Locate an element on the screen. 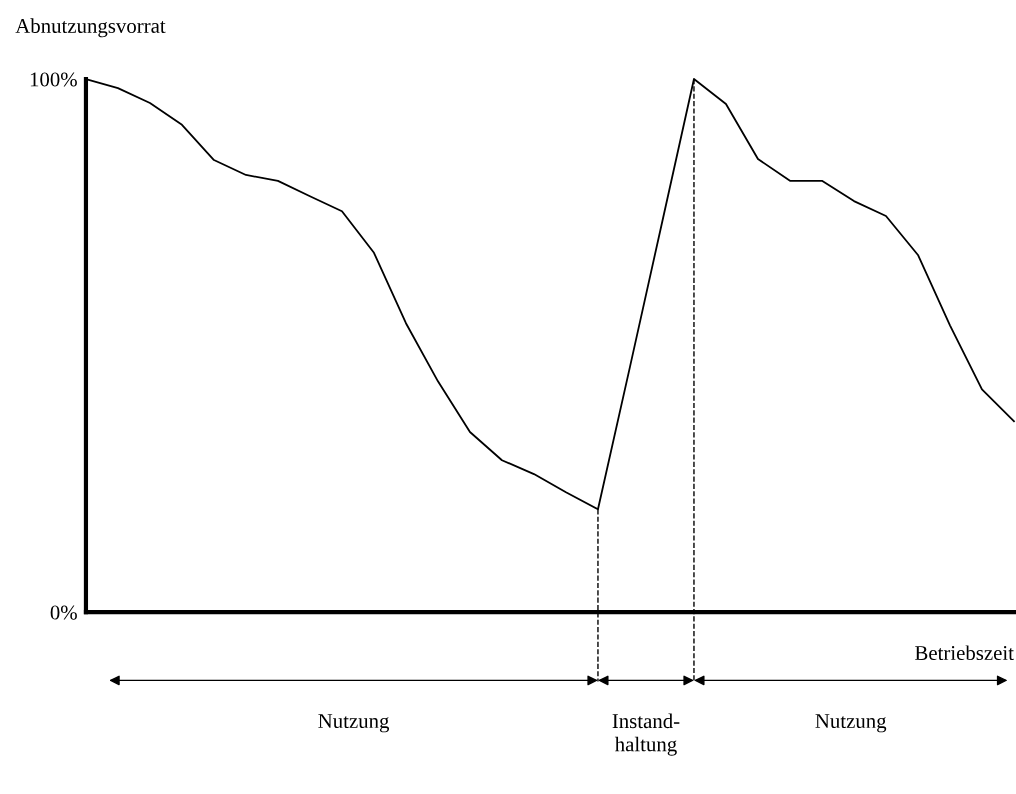 This screenshot has width=1016, height=794. text: Instand- haltung is located at coordinates (646, 734).